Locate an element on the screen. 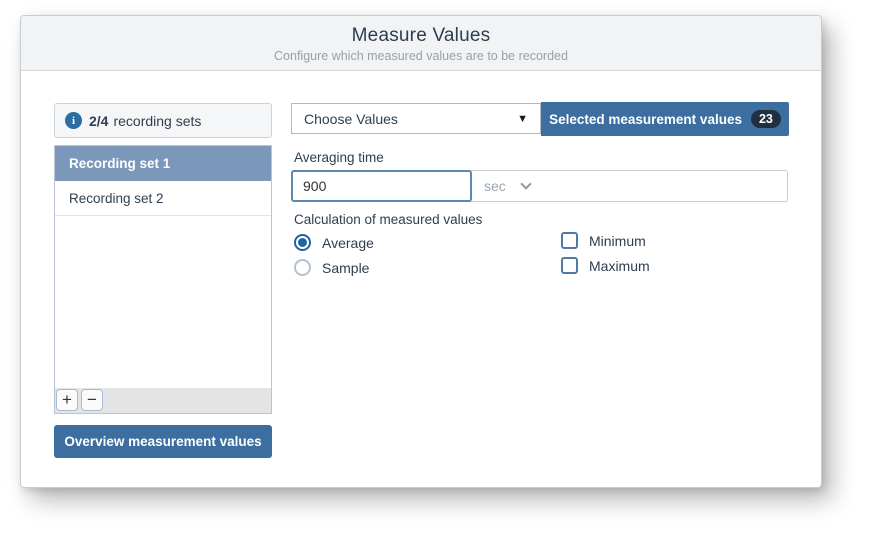  recording-sets-info: i 2/4 recording sets is located at coordinates (163, 120).